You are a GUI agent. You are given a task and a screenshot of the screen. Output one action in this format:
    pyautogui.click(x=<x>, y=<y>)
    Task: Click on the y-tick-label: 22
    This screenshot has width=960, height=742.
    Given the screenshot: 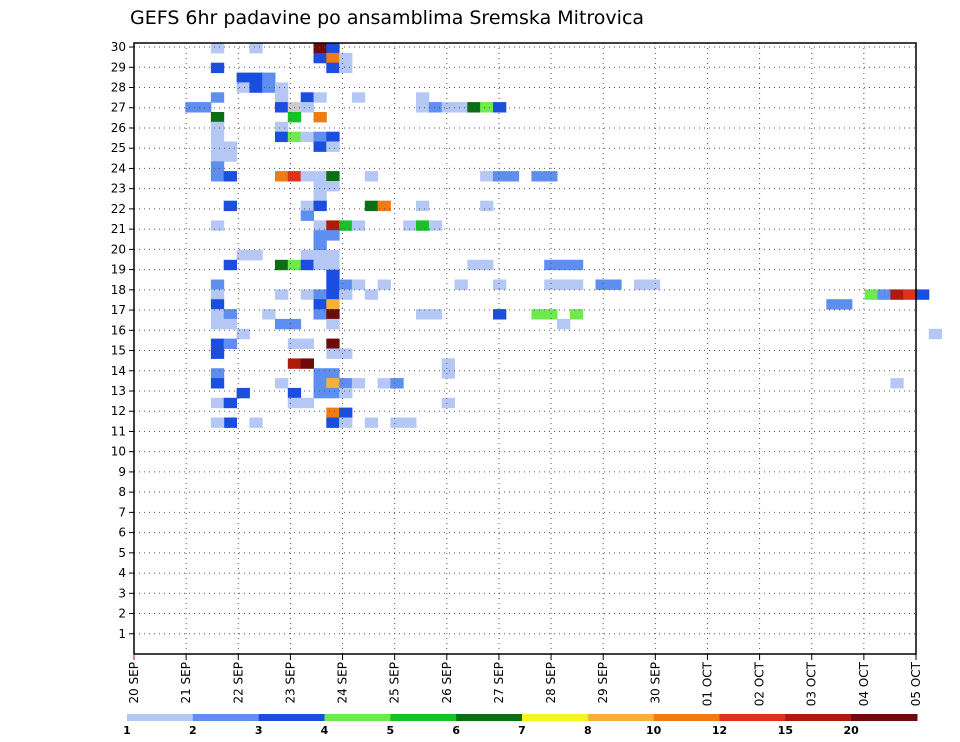 What is the action you would take?
    pyautogui.click(x=118, y=209)
    